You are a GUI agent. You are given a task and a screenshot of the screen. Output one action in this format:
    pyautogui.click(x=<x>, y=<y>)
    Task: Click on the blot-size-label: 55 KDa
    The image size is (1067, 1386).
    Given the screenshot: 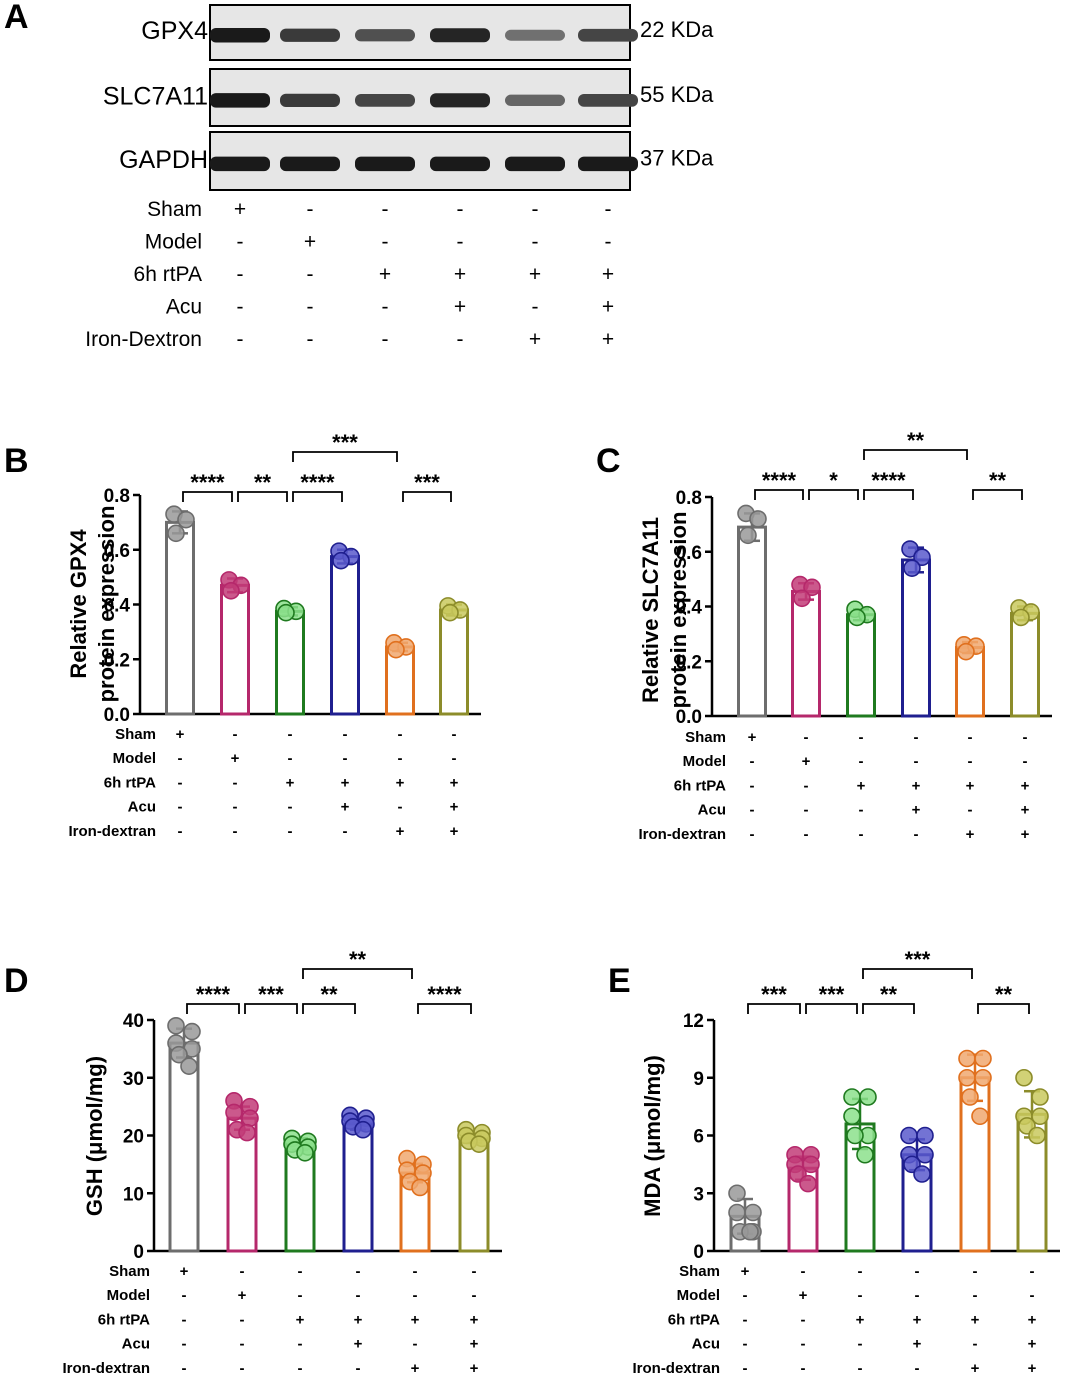 What is the action you would take?
    pyautogui.click(x=677, y=94)
    